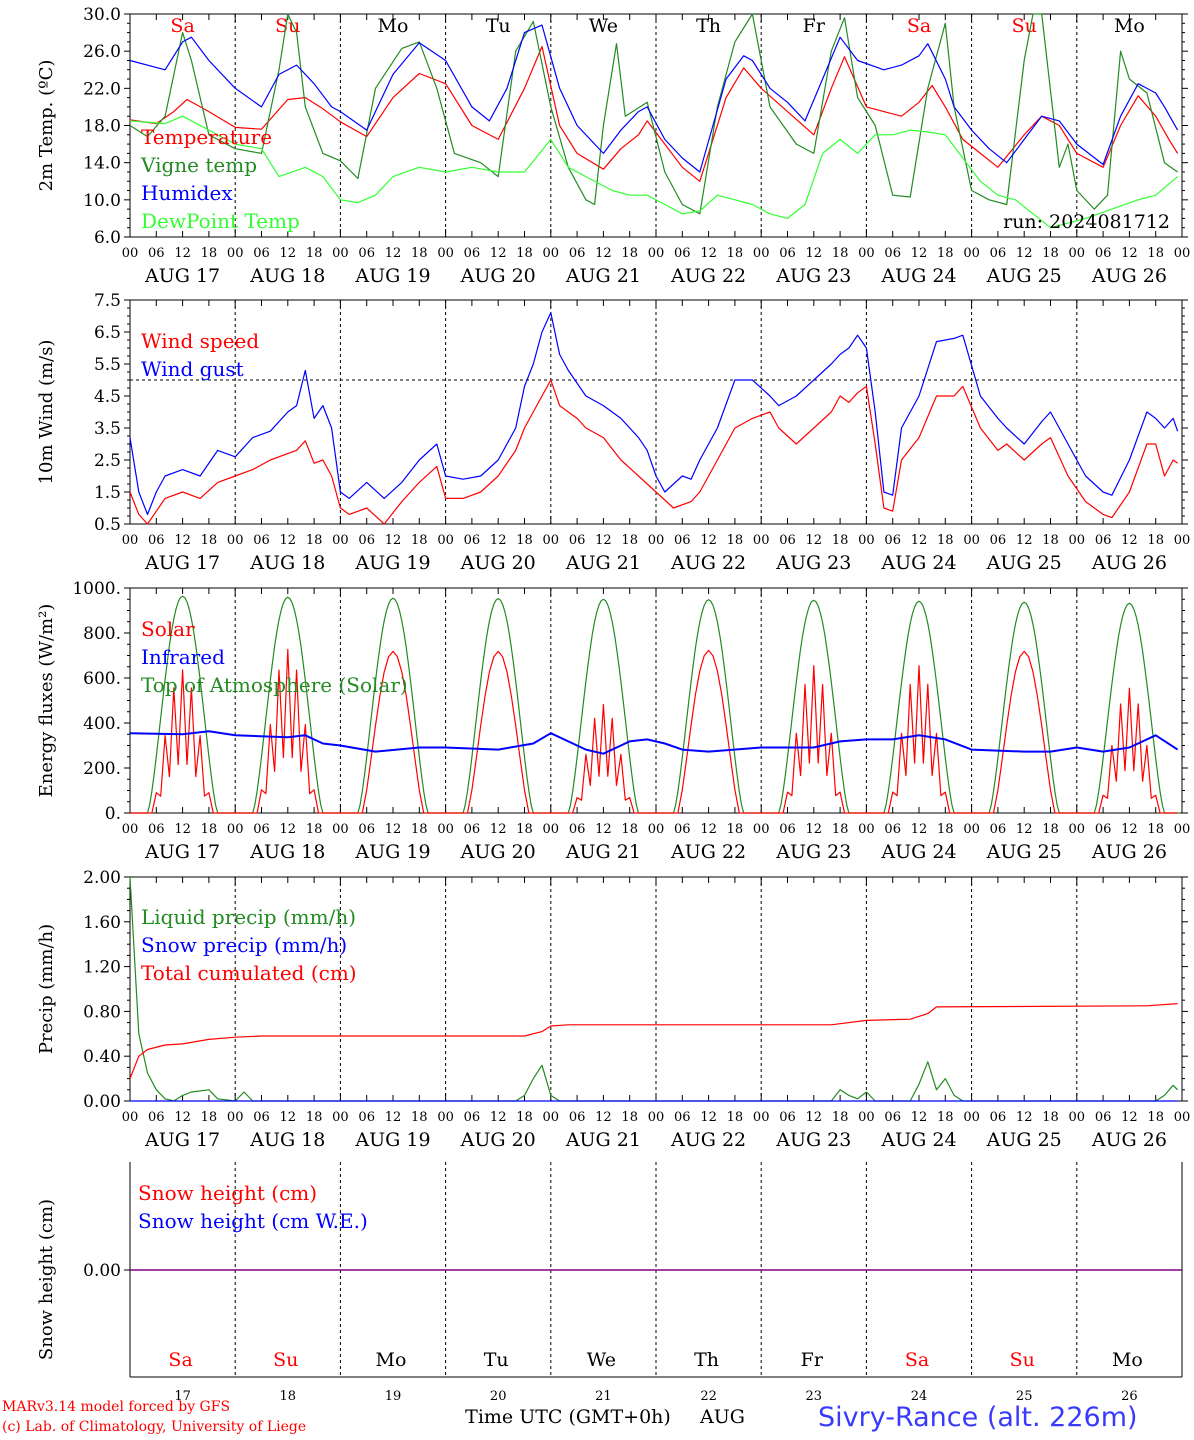  I want to click on energy-day-label: AUG 22, so click(708, 852).